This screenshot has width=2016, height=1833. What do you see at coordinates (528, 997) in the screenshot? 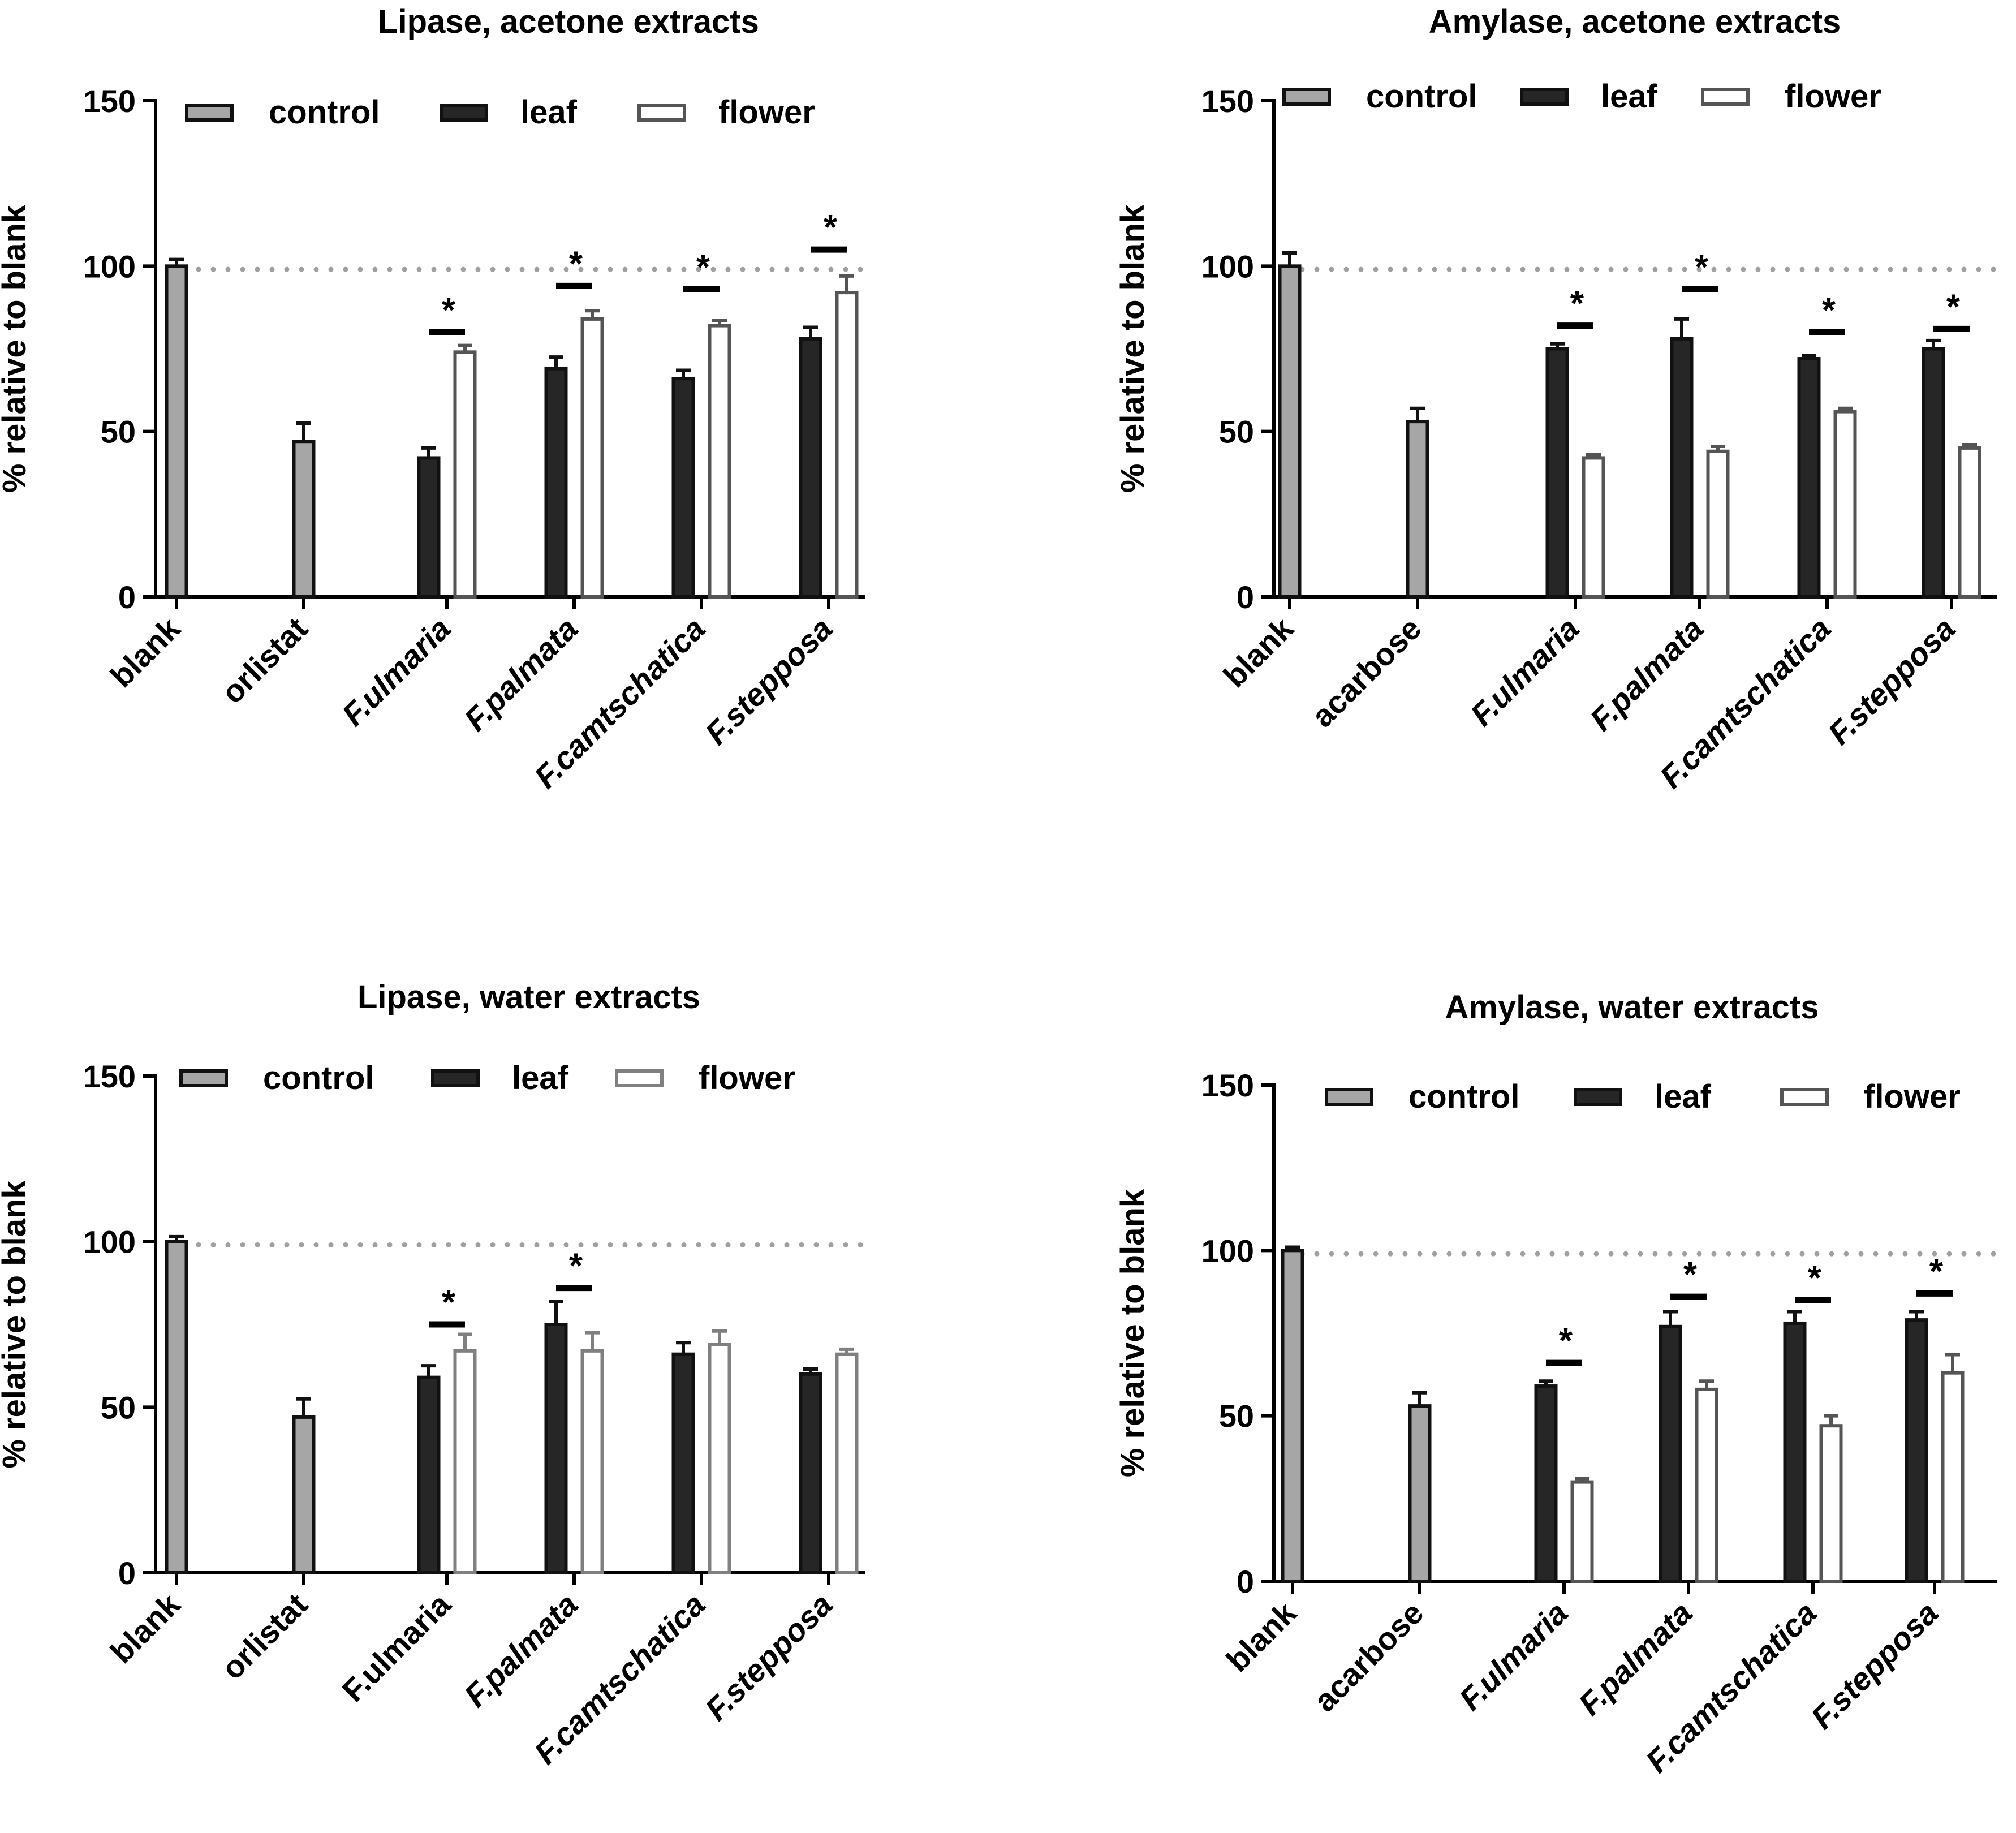
I see `chart-title: Lipase, water extracts` at bounding box center [528, 997].